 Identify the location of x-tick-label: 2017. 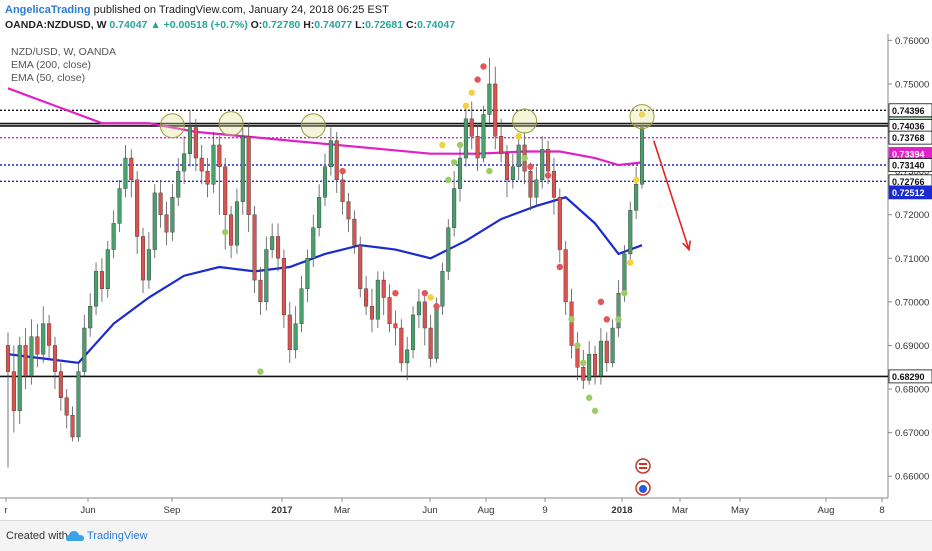
(281, 510).